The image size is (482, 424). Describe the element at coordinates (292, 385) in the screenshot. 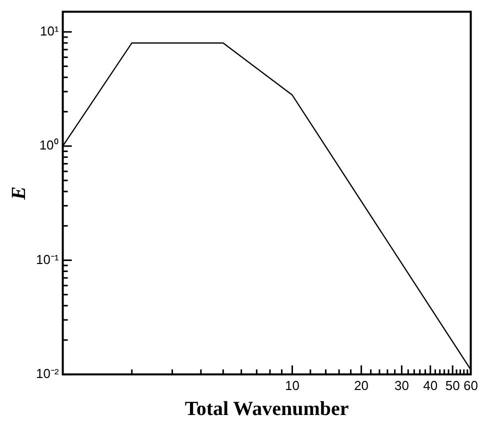

I see `x-tick-label: 10` at that location.